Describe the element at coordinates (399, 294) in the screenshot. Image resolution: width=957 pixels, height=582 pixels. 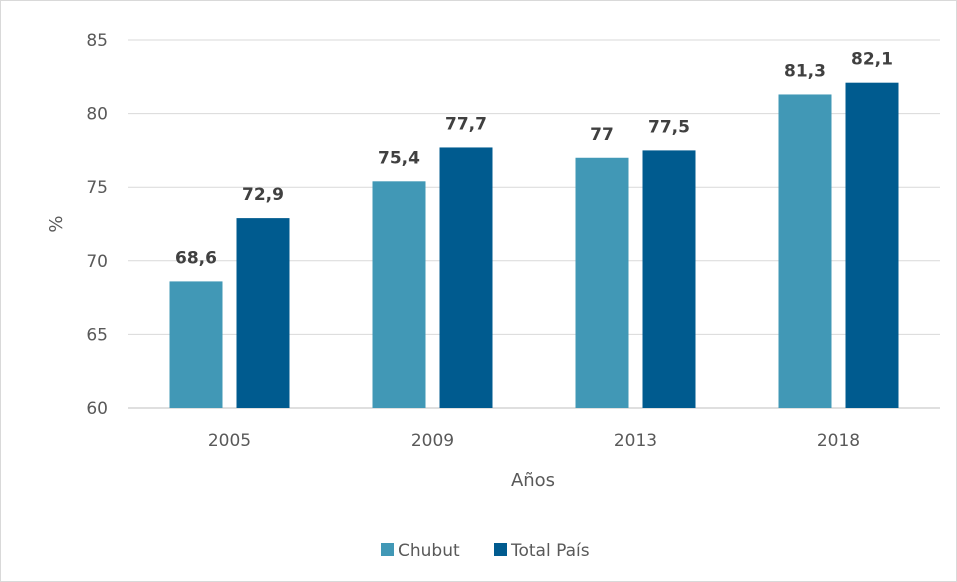
I see `bar-chubut-2009` at that location.